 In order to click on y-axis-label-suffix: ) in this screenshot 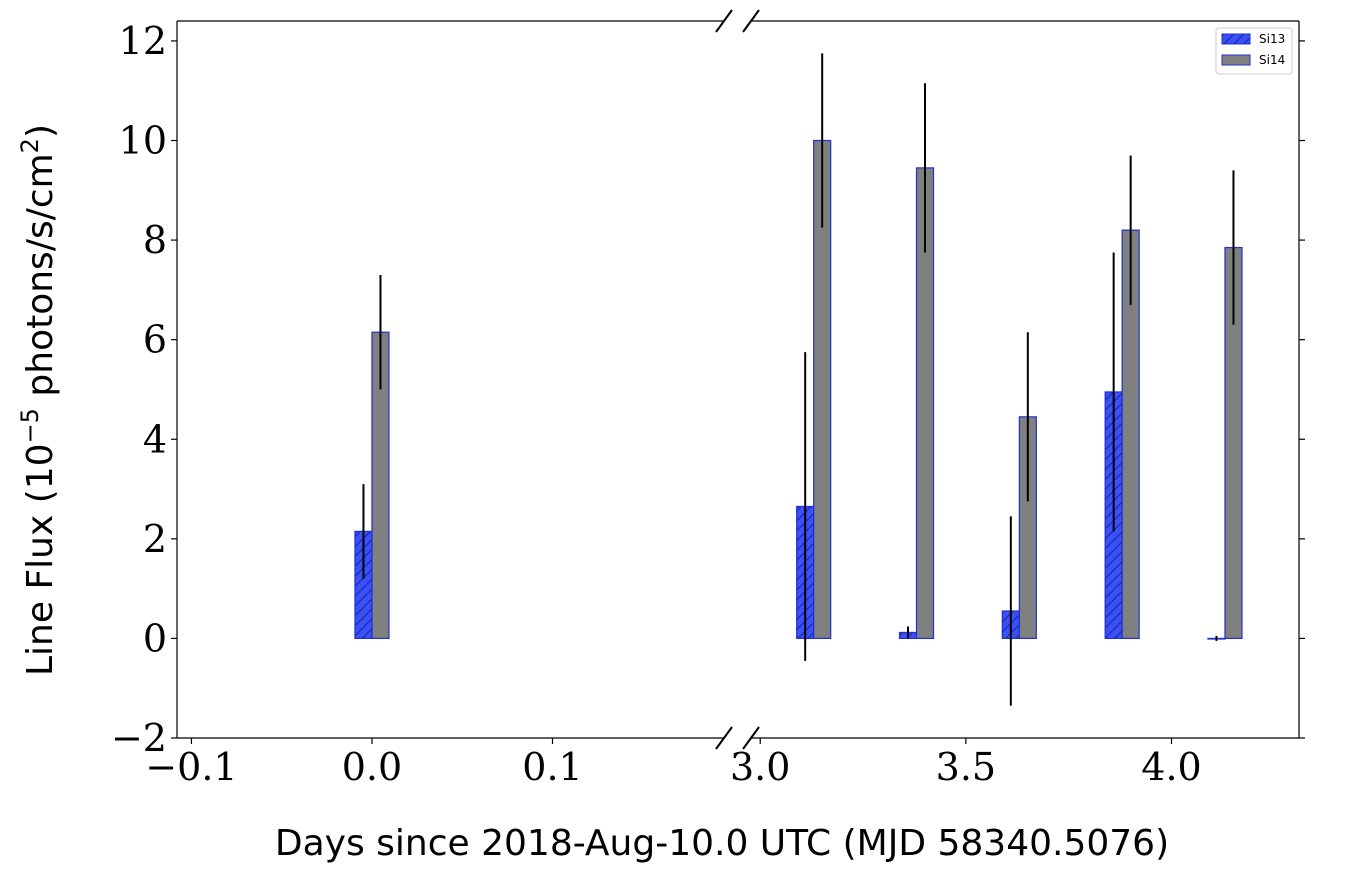, I will do `click(40, 131)`.